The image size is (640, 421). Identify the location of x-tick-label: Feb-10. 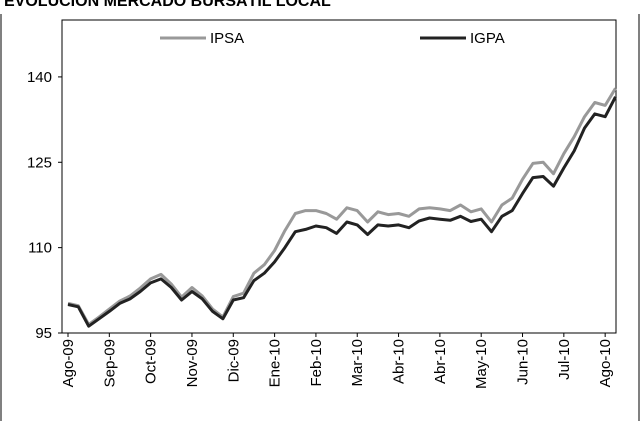
(316, 363).